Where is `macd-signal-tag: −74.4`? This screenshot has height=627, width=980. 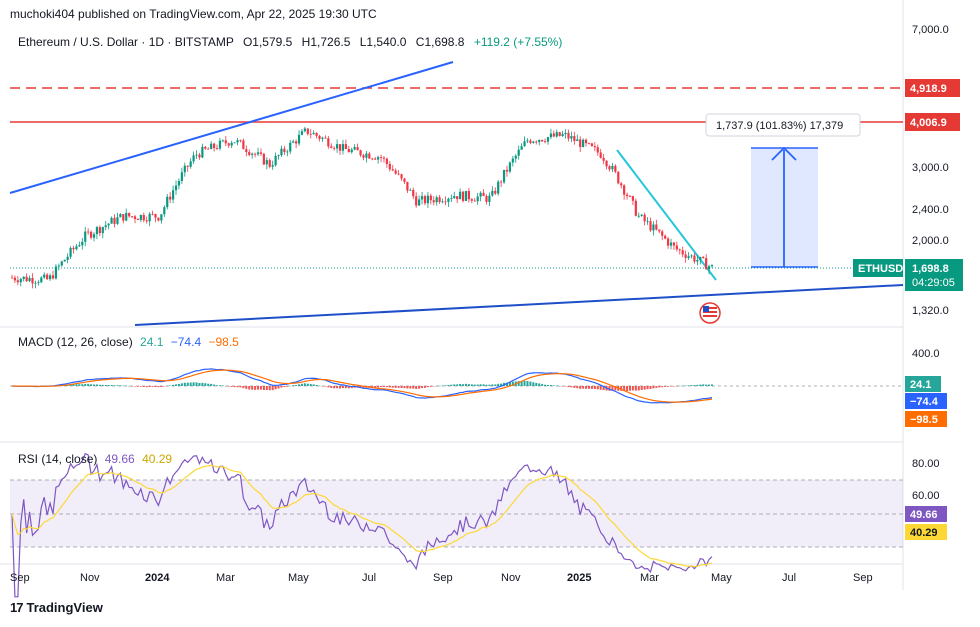
macd-signal-tag: −74.4 is located at coordinates (924, 402).